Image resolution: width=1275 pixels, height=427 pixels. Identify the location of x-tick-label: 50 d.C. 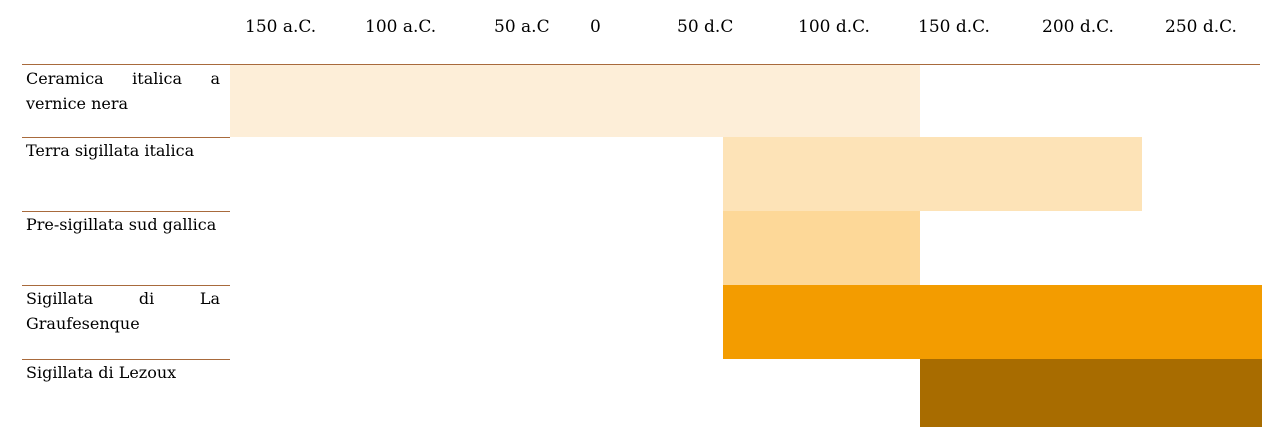
(705, 27).